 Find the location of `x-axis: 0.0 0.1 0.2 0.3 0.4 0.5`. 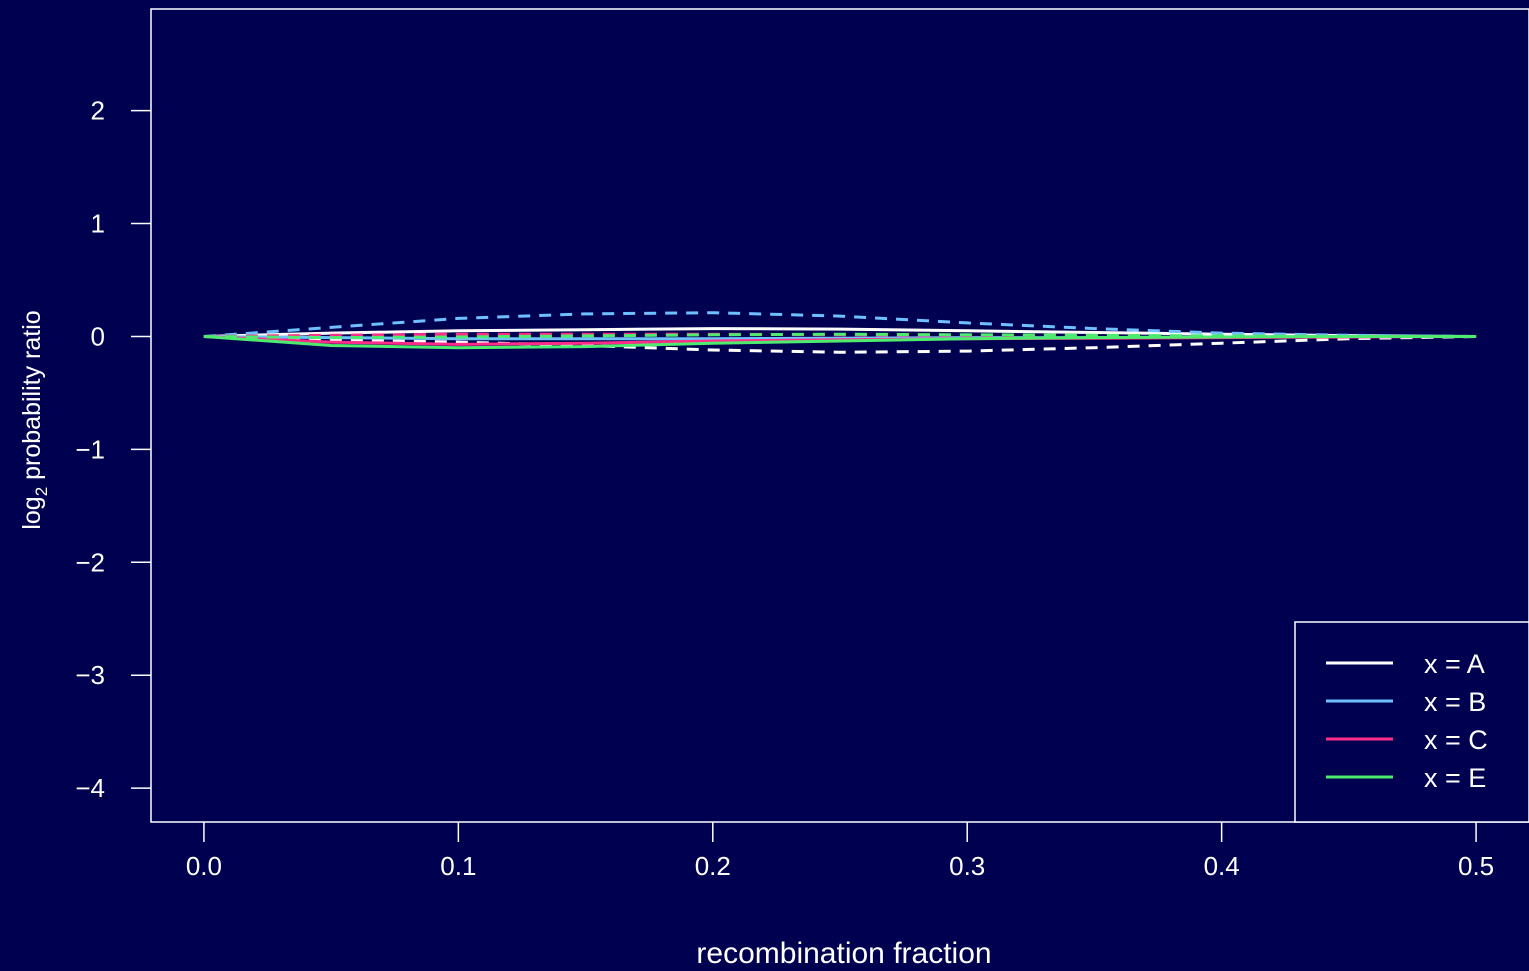

x-axis: 0.0 0.1 0.2 0.3 0.4 0.5 is located at coordinates (840, 851).